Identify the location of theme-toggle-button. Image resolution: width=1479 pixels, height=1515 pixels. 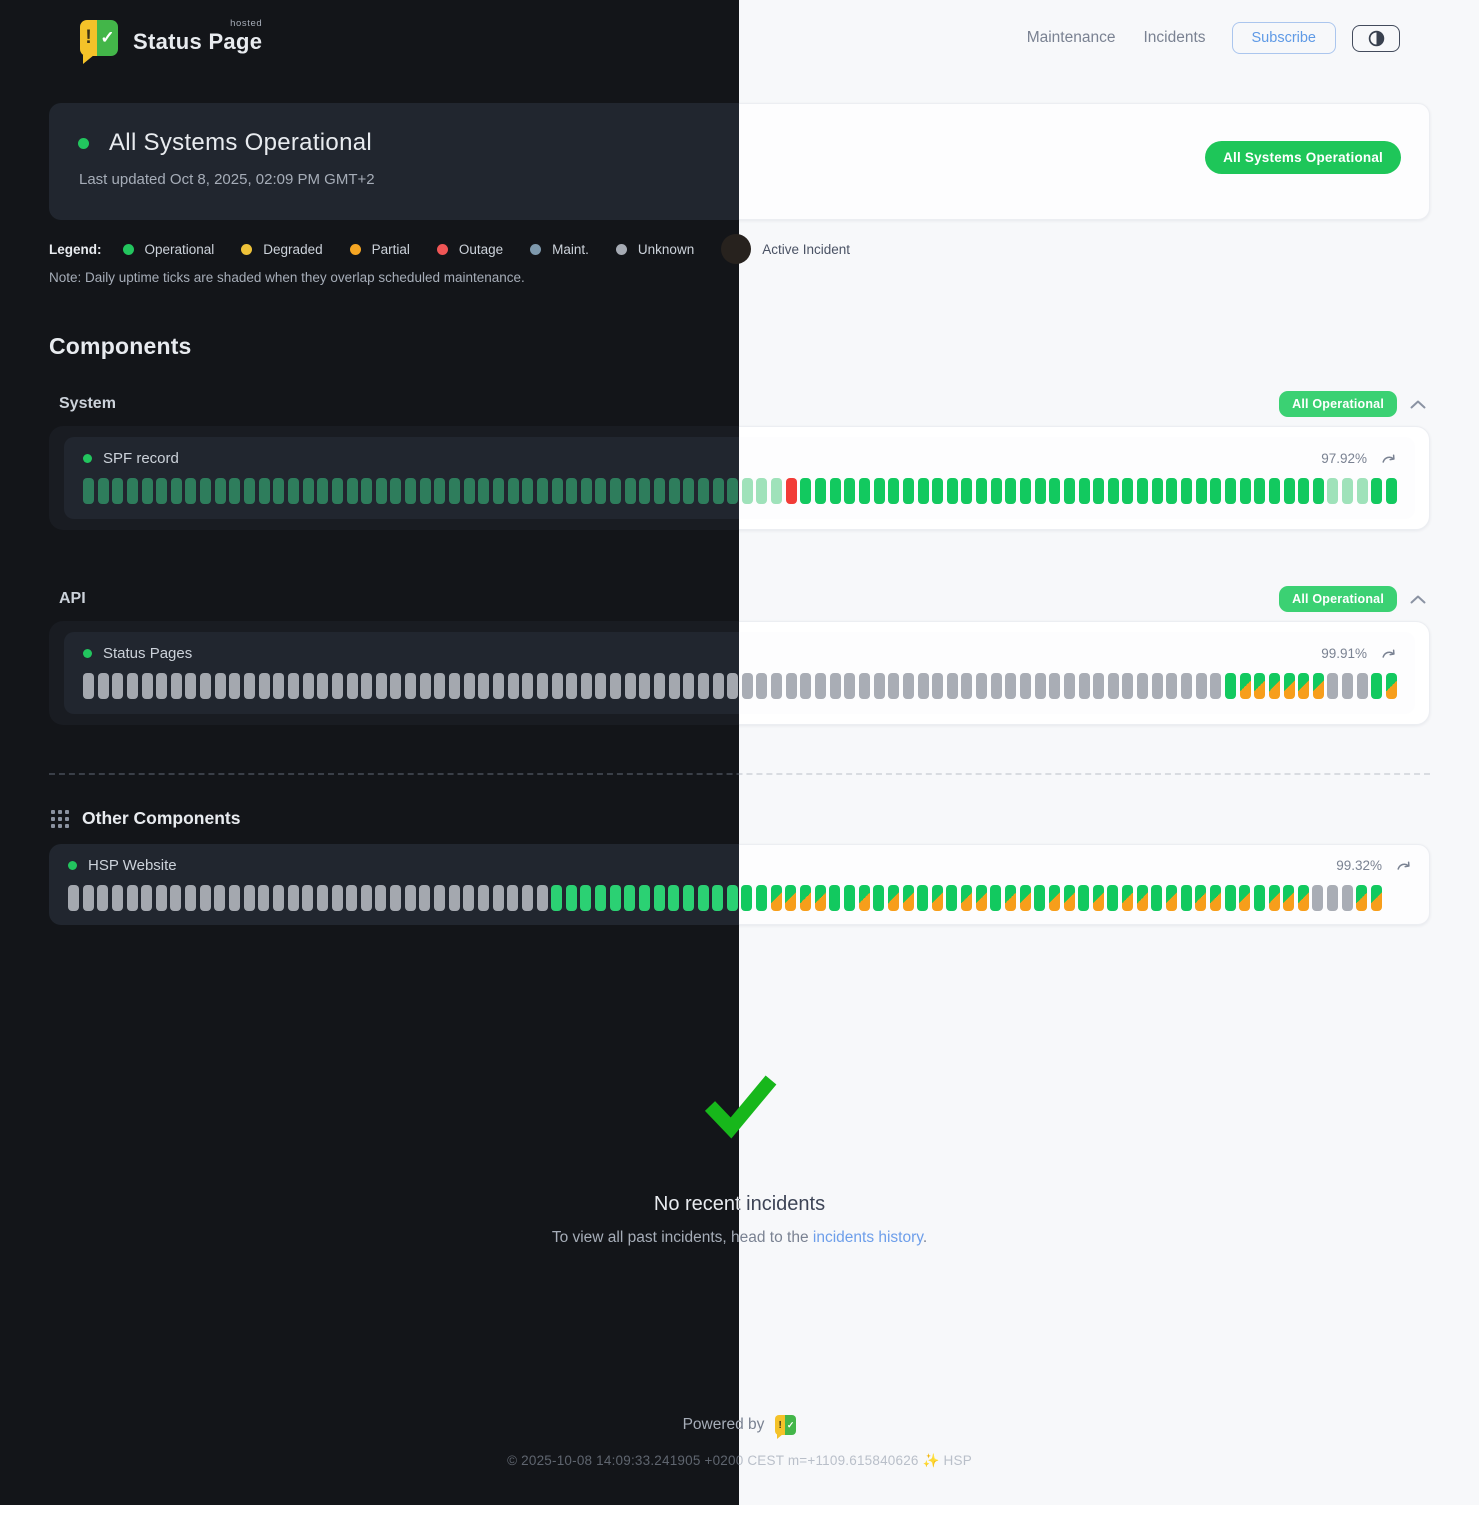
(1376, 38).